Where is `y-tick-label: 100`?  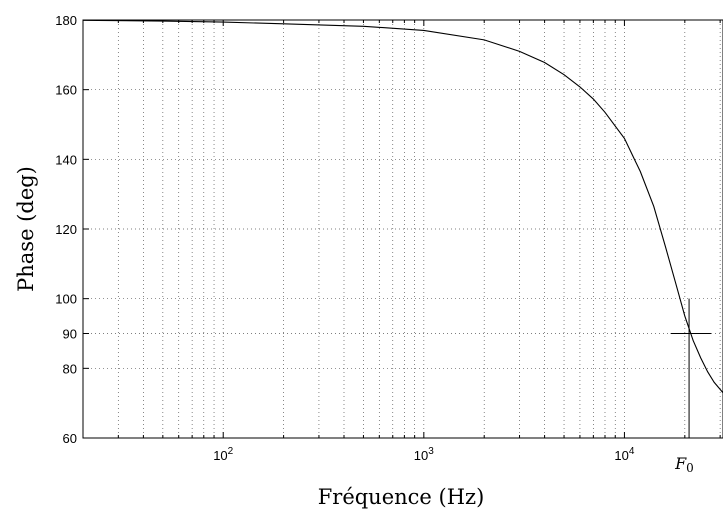 y-tick-label: 100 is located at coordinates (66, 299).